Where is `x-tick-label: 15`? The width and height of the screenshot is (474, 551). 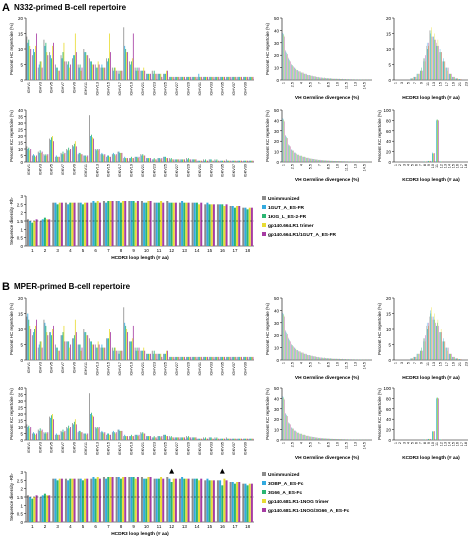 x-tick-label: 15 is located at coordinates (454, 444).